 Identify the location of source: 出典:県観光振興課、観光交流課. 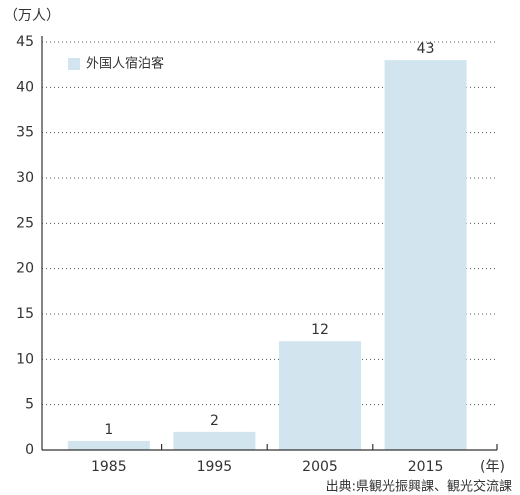
(419, 487).